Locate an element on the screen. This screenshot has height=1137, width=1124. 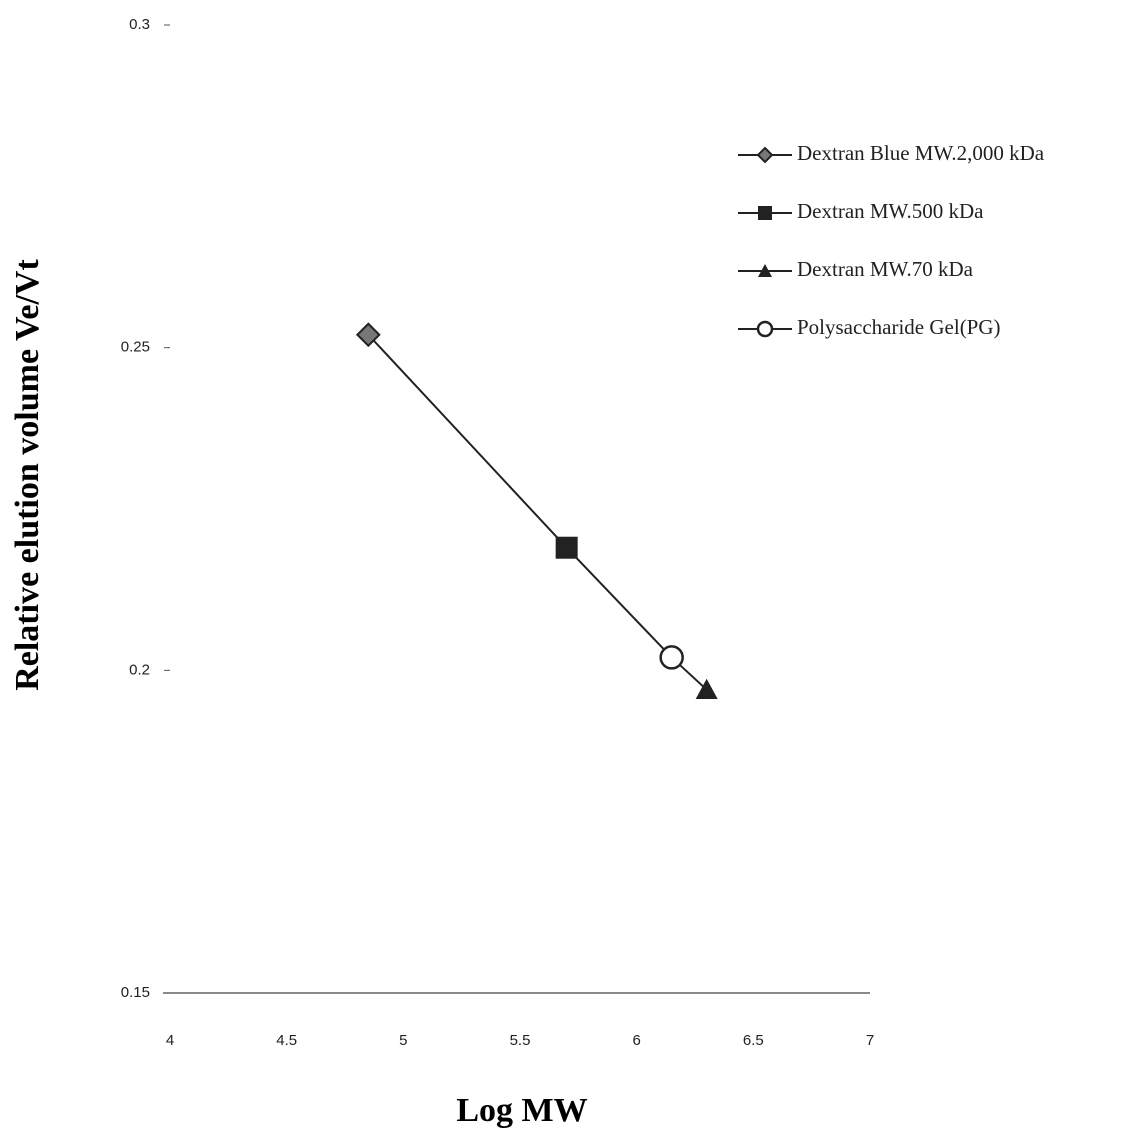
x-tick-label: 6.5 is located at coordinates (753, 1040).